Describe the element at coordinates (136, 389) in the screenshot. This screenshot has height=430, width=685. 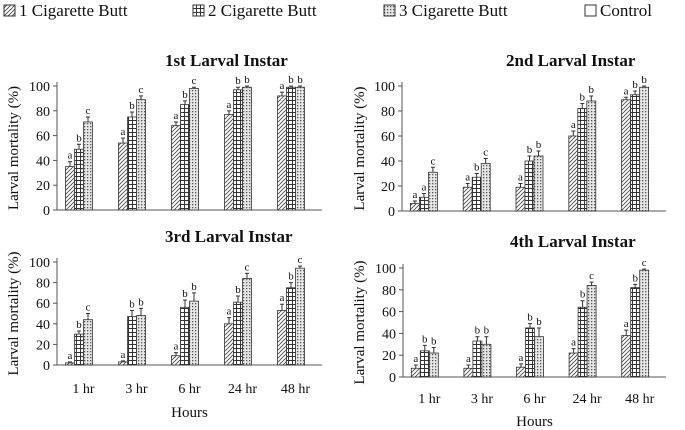
I see `x-tick-label: 3 hr` at that location.